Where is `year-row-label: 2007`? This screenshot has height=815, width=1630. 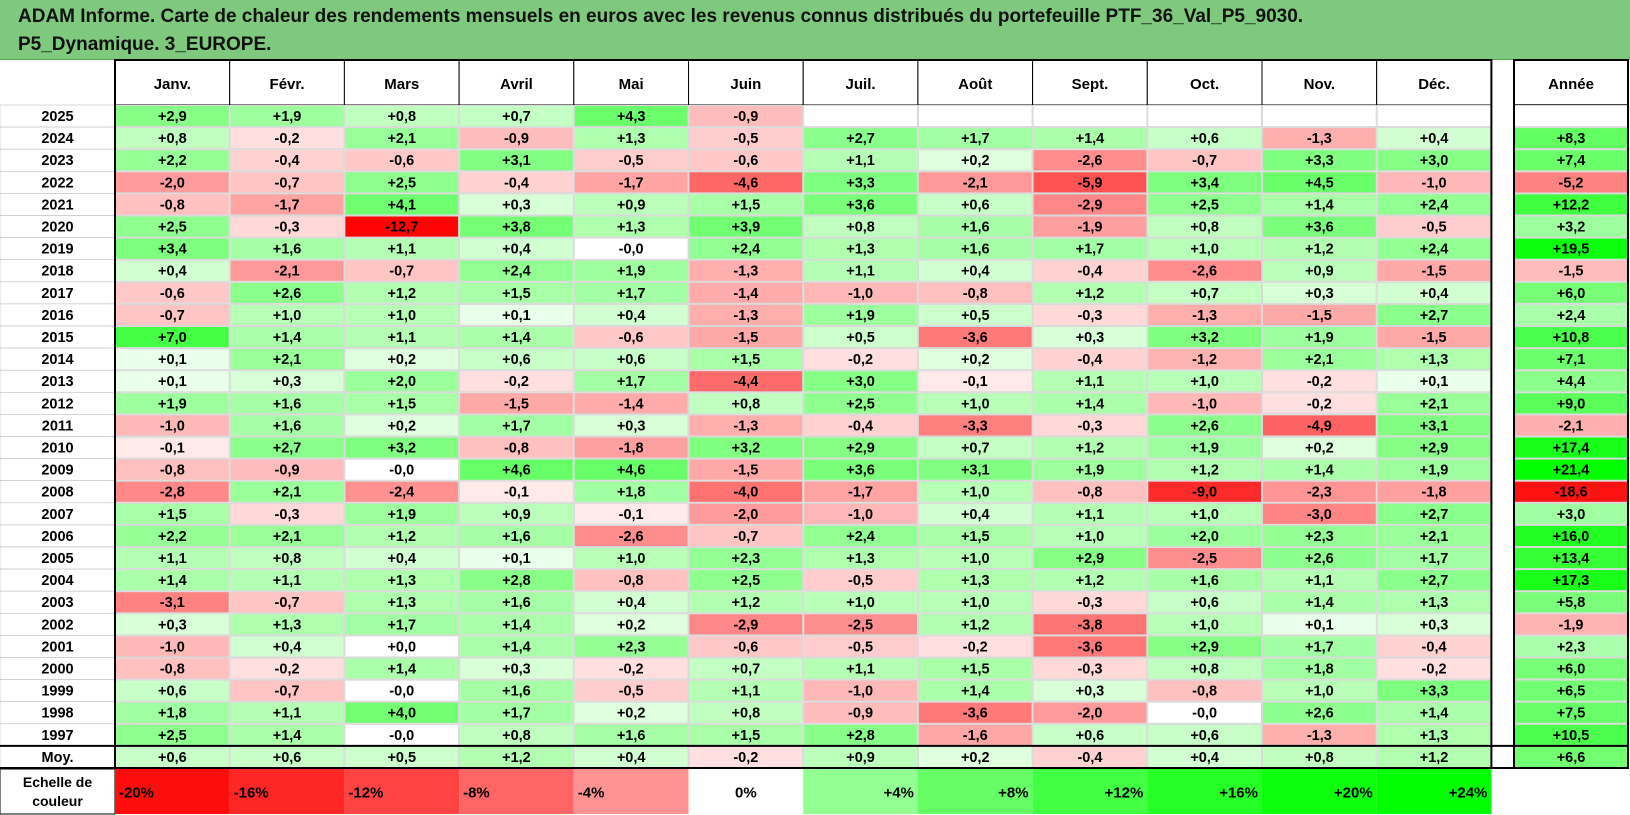 year-row-label: 2007 is located at coordinates (57, 515).